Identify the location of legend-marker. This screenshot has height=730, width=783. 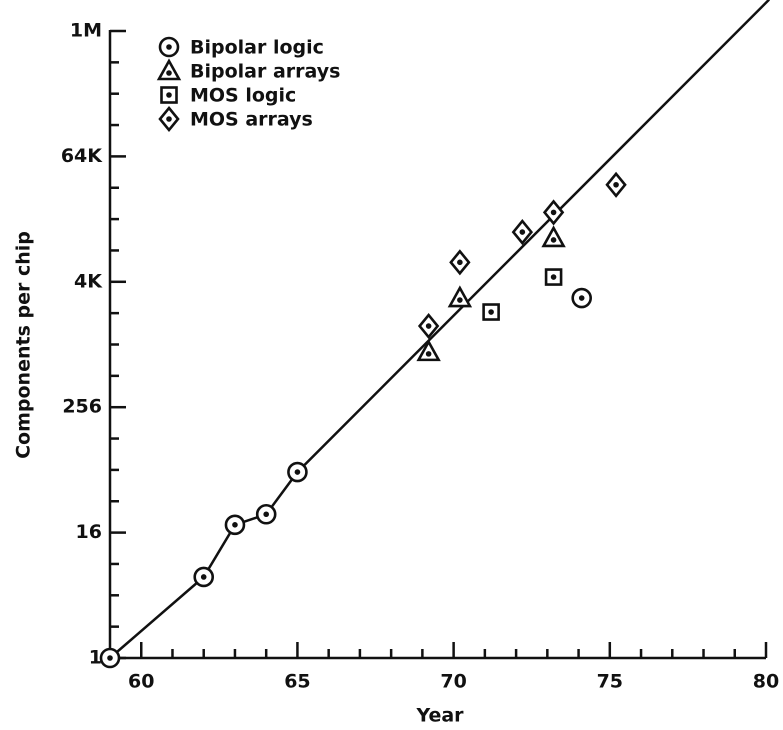
(169, 69).